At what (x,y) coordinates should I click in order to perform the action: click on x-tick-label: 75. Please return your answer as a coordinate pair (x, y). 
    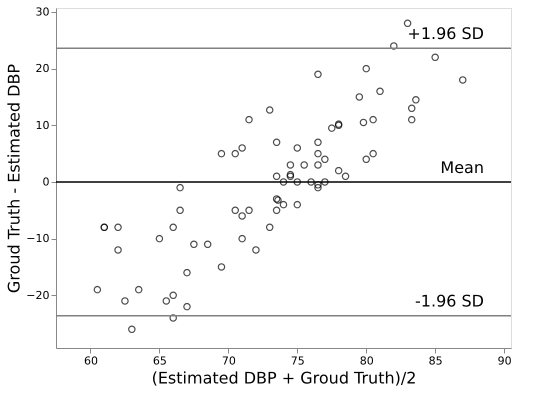
    Looking at the image, I should click on (297, 361).